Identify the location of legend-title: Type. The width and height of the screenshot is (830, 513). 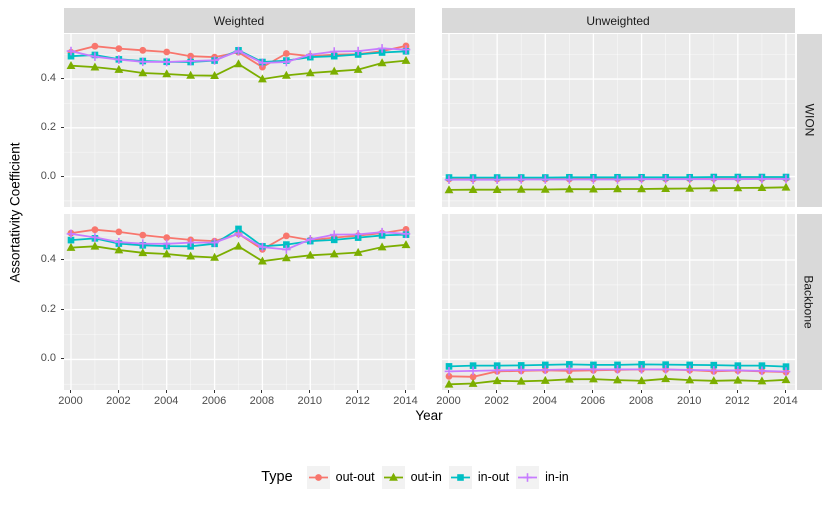
(277, 477).